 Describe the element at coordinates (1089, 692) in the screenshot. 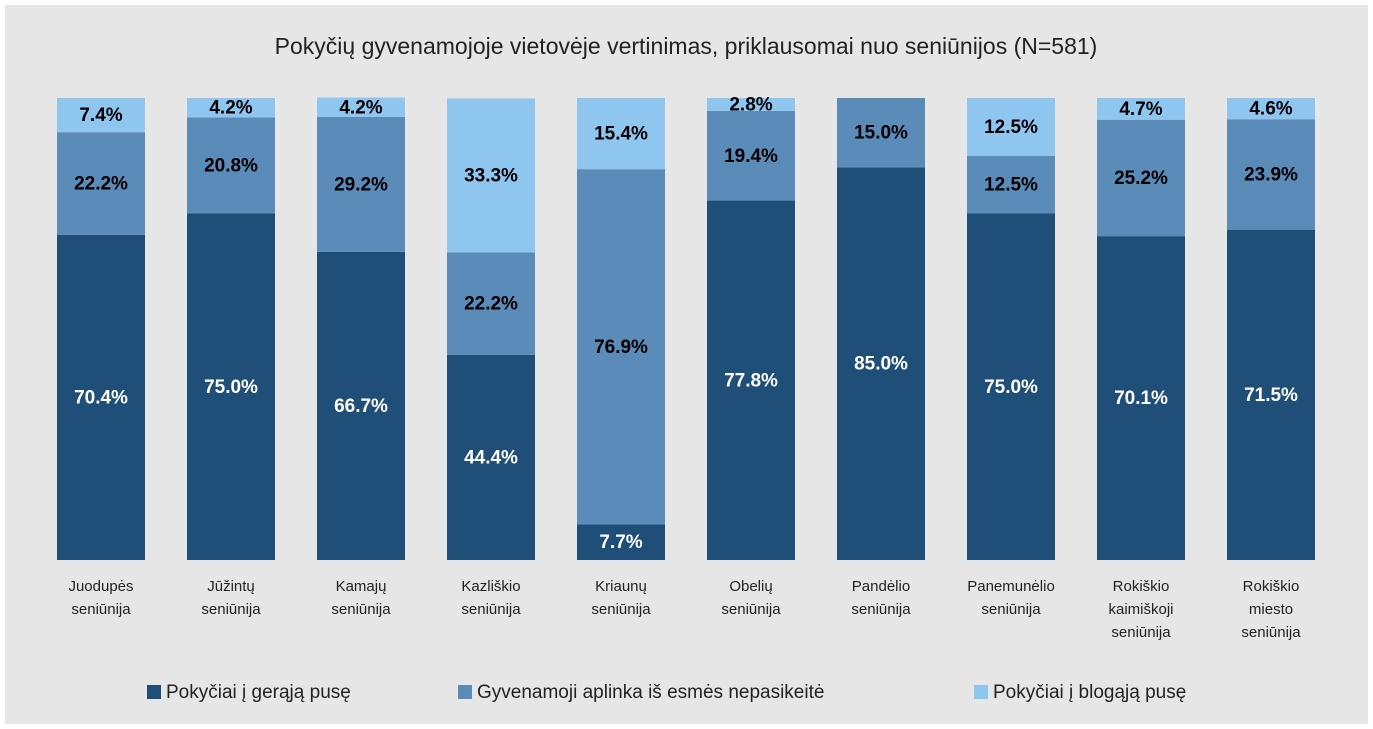

I see `legend-label: Pokyčiai į blogąją pusę` at that location.